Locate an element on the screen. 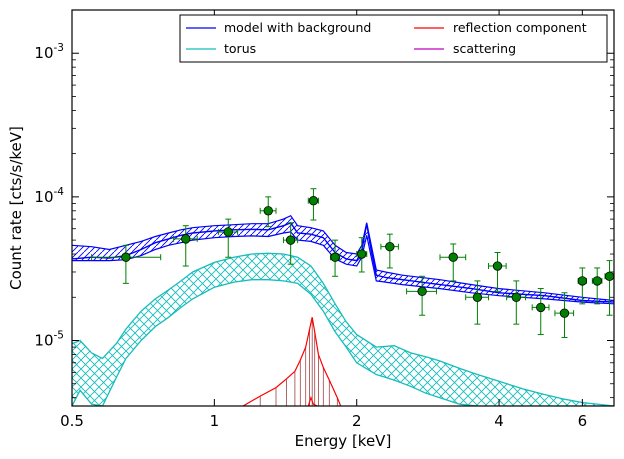 Image resolution: width=624 pixels, height=459 pixels. x-tick-label: 2 is located at coordinates (357, 421).